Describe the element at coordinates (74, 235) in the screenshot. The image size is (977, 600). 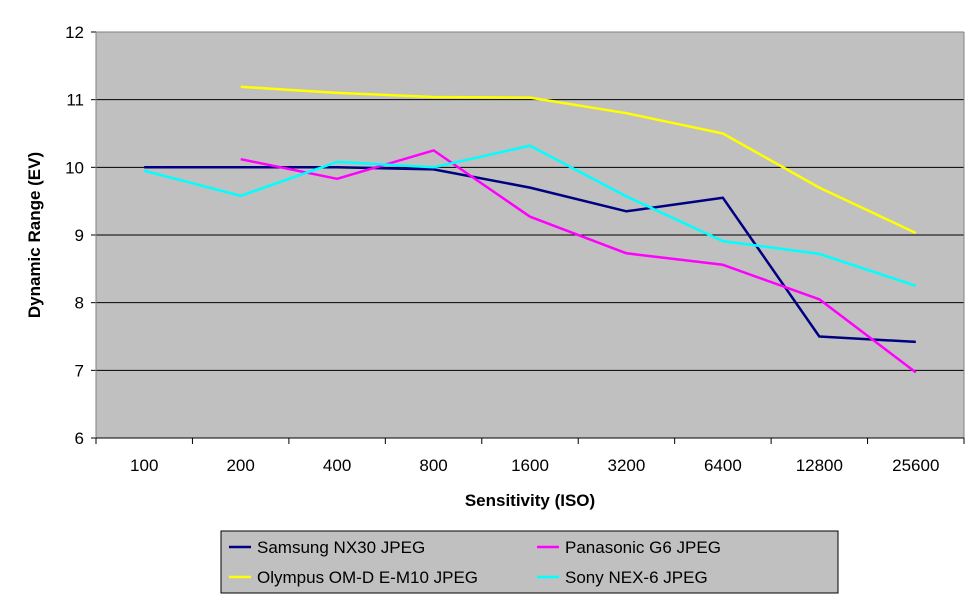
I see `y-tick-labels: 6 7 8 9 10 11 12` at that location.